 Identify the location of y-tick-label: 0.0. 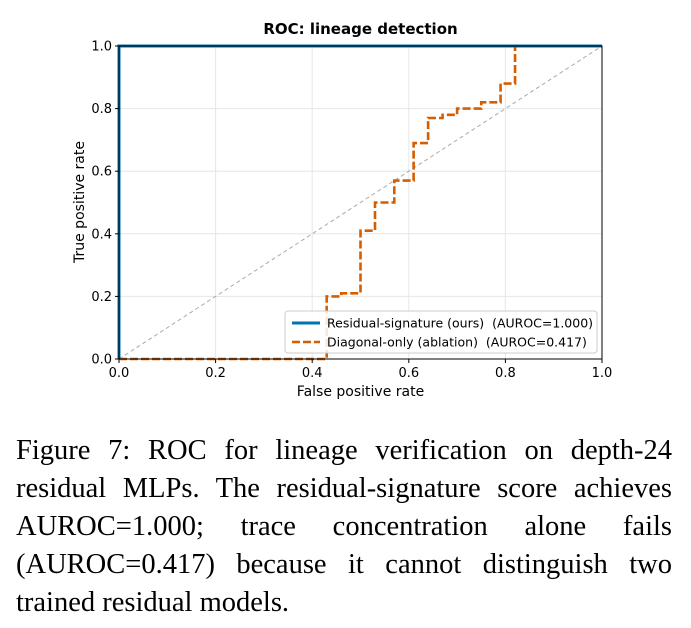
(101, 360).